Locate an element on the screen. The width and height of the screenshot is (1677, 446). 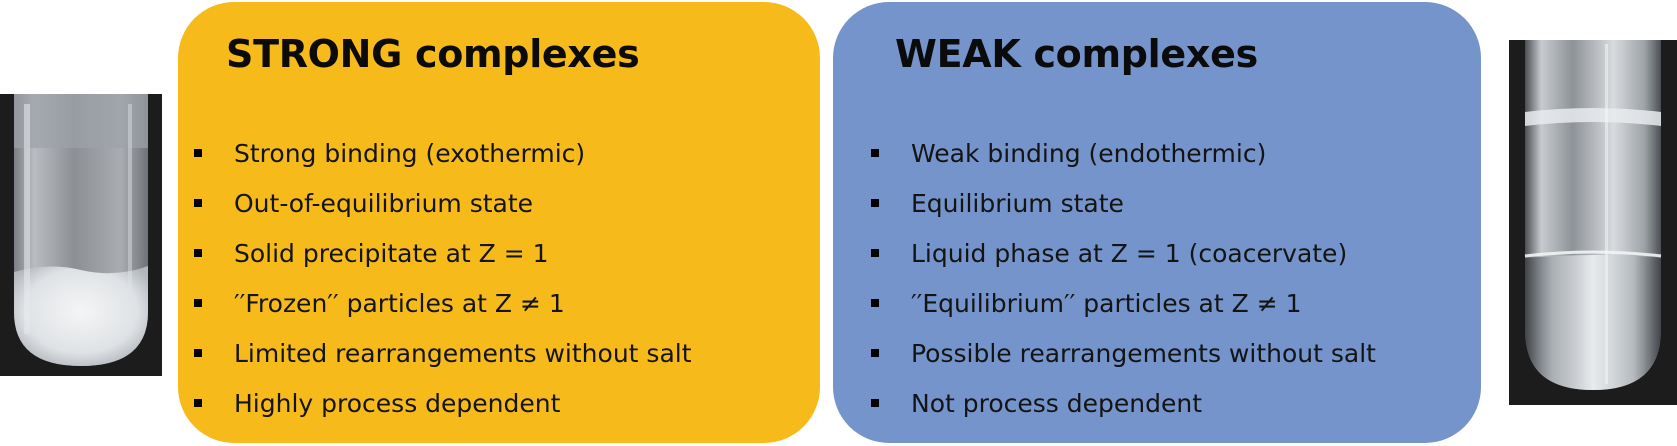
strong-item-text: Out-of-equilibrium state is located at coordinates (384, 203).